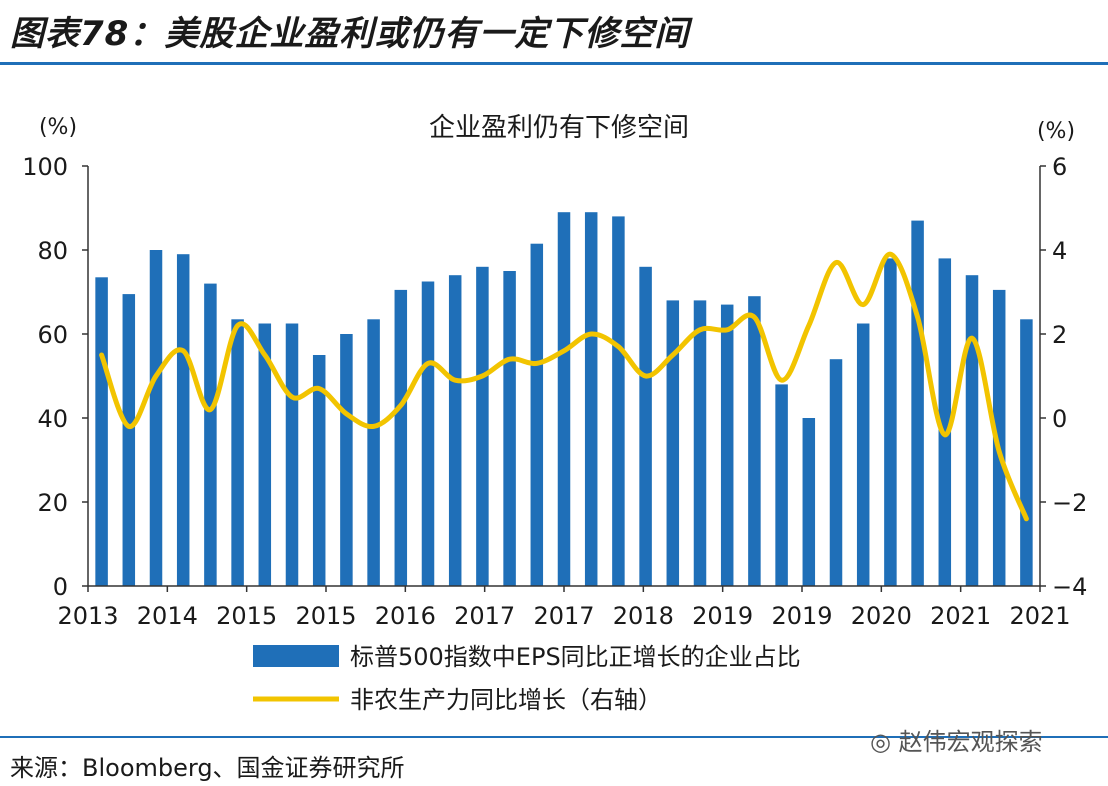  Describe the element at coordinates (1059, 251) in the screenshot. I see `right-tick-label: 4` at that location.